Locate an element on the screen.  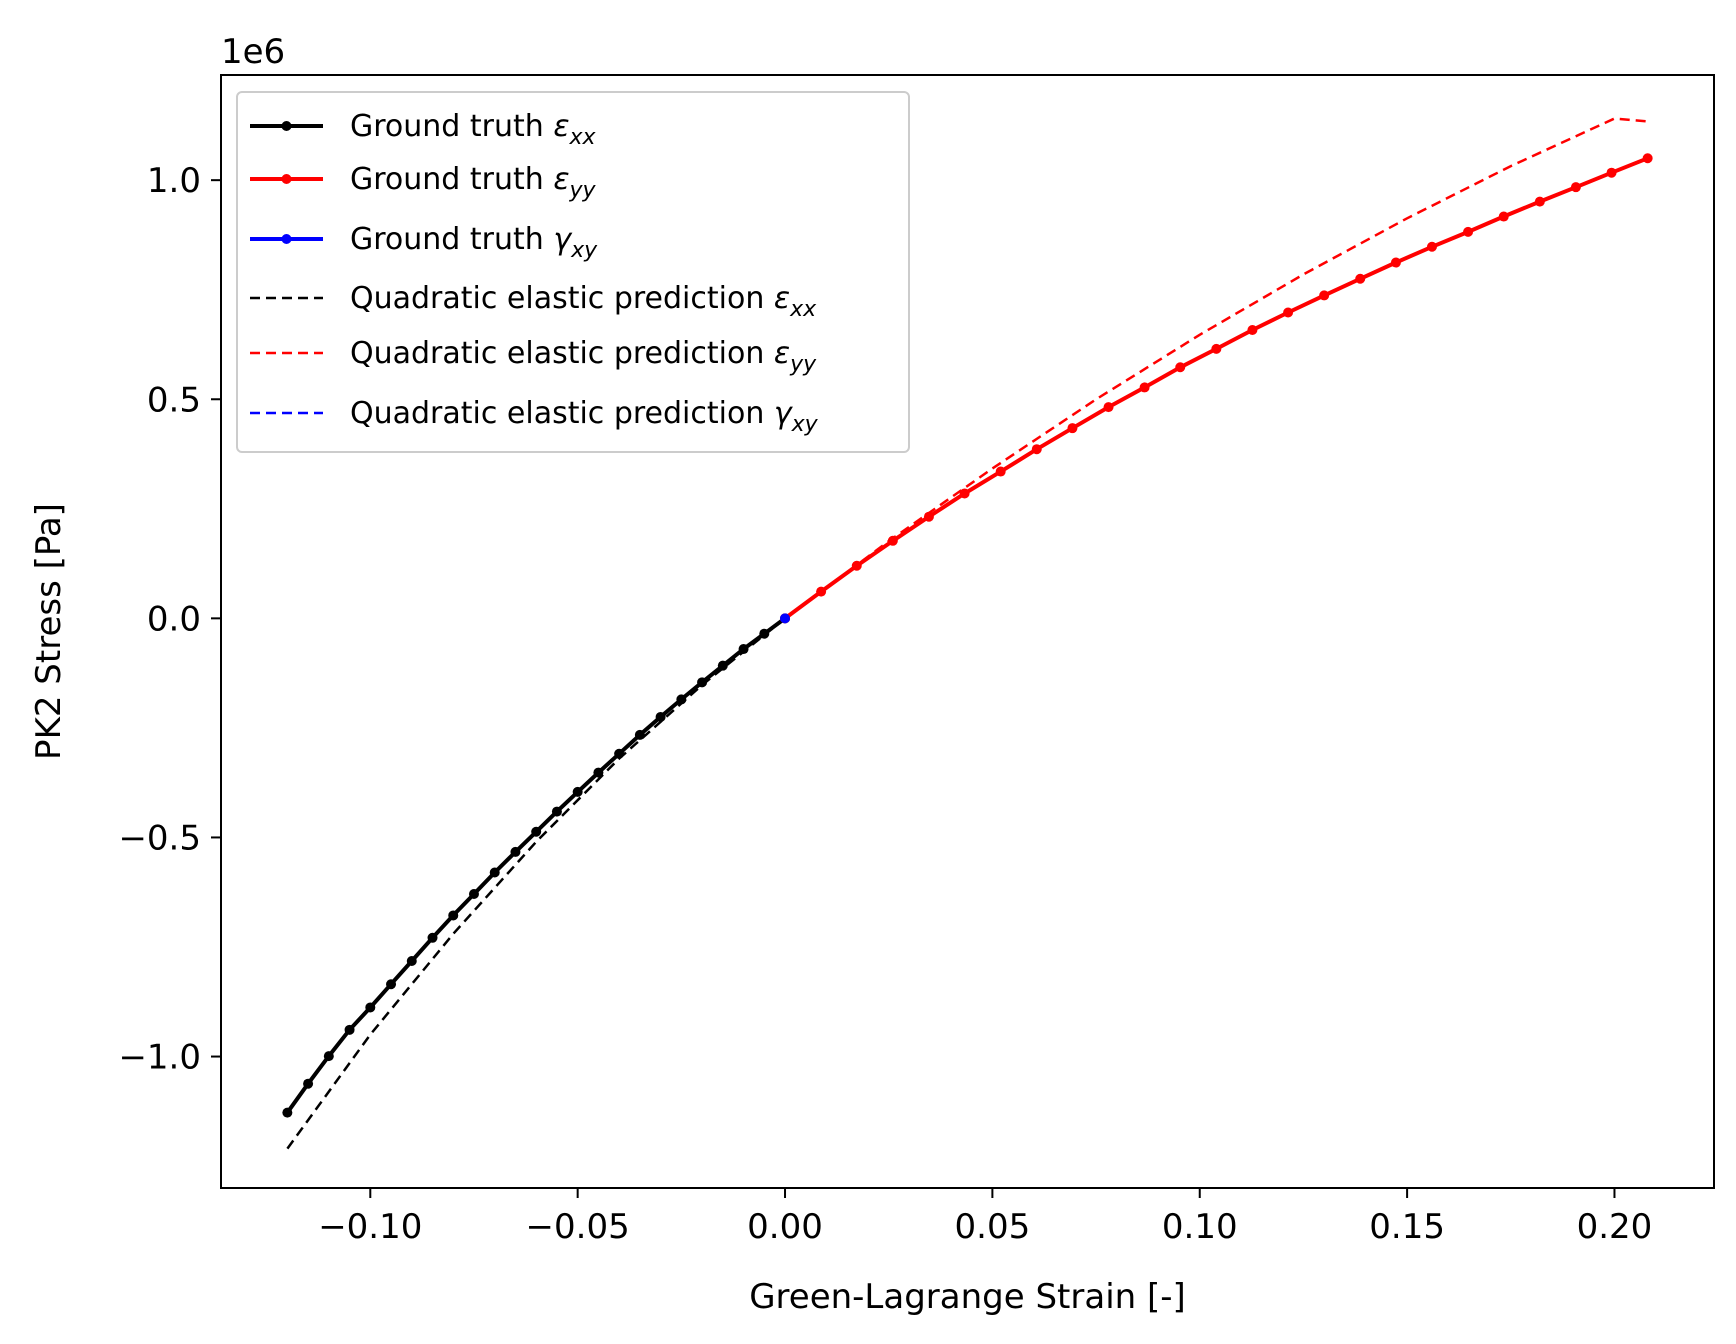
y-axis-label: PK2 Stress [Pa] is located at coordinates (49, 631).